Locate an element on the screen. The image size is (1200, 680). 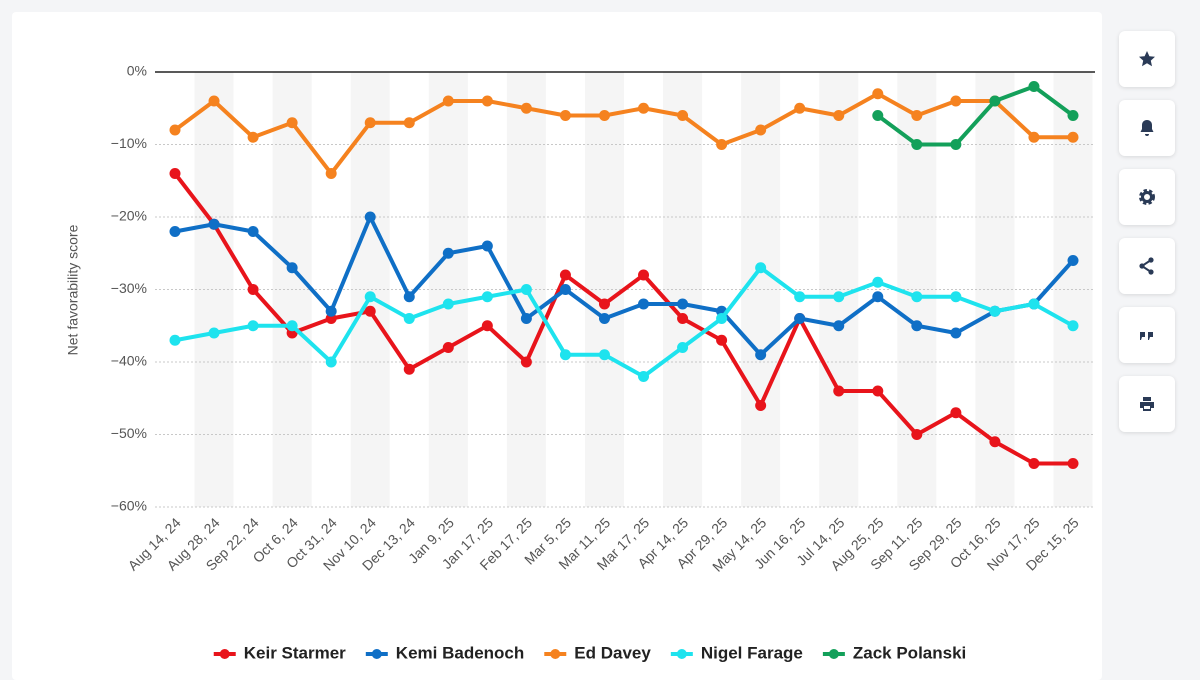
y-tick-label: 0% is located at coordinates (137, 71).